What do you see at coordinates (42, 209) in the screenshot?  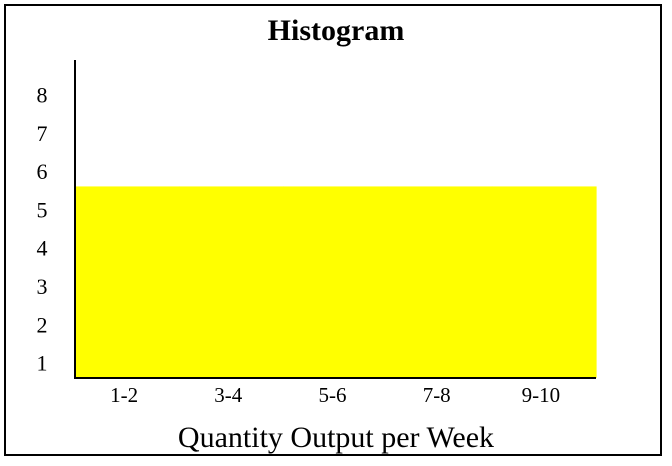 I see `y-tick-label-5: 5` at bounding box center [42, 209].